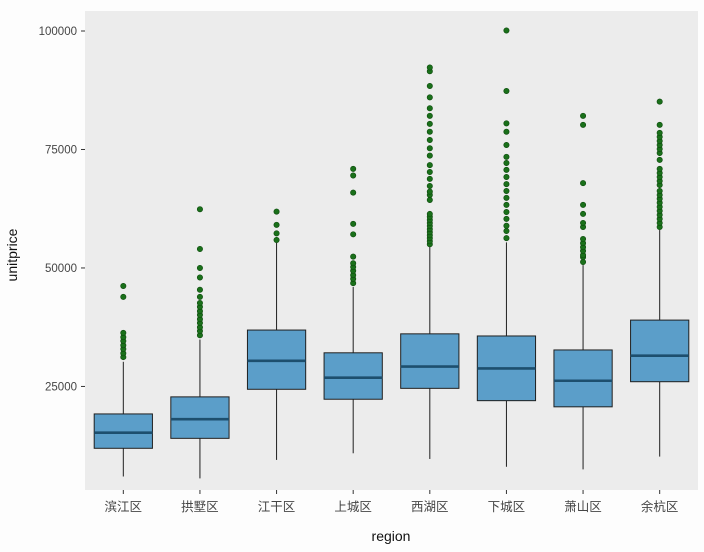  What do you see at coordinates (200, 507) in the screenshot?
I see `x-tick-label: 拱墅区` at bounding box center [200, 507].